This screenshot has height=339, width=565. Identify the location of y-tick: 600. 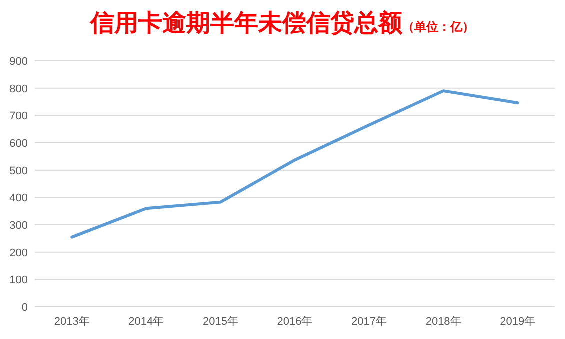
(19, 144).